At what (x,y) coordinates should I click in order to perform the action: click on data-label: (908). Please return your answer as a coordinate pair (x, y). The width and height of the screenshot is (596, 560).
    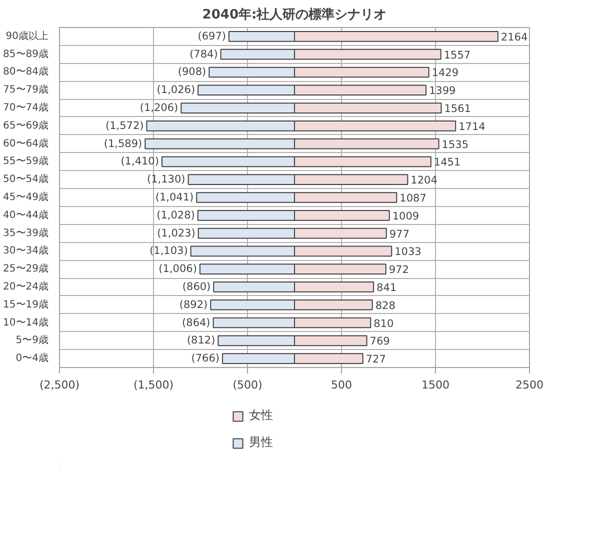
    Looking at the image, I should click on (192, 72).